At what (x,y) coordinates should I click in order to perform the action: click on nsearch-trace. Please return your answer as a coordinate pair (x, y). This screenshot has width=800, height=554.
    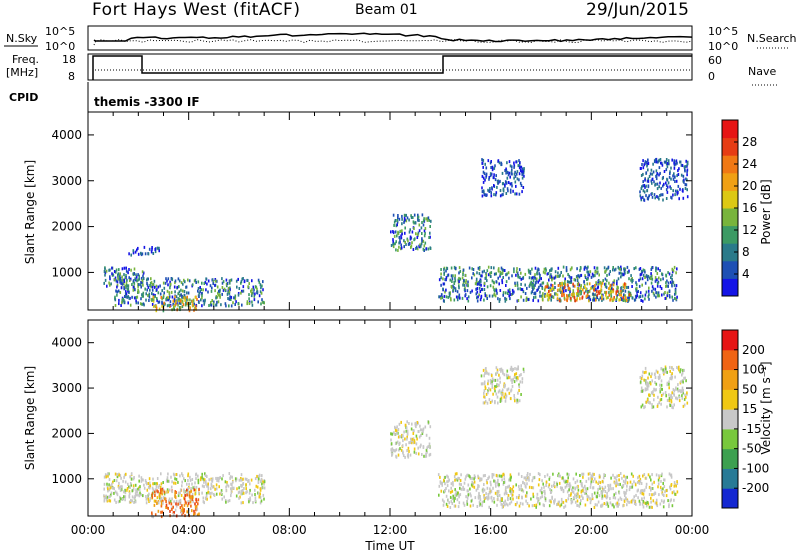
    Looking at the image, I should click on (393, 42).